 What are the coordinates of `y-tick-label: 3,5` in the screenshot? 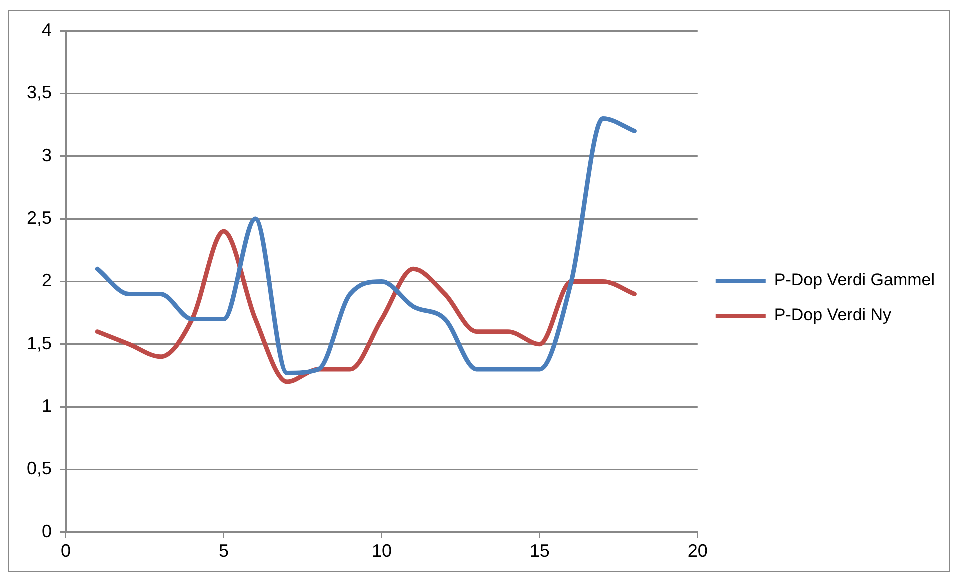 It's located at (39, 92).